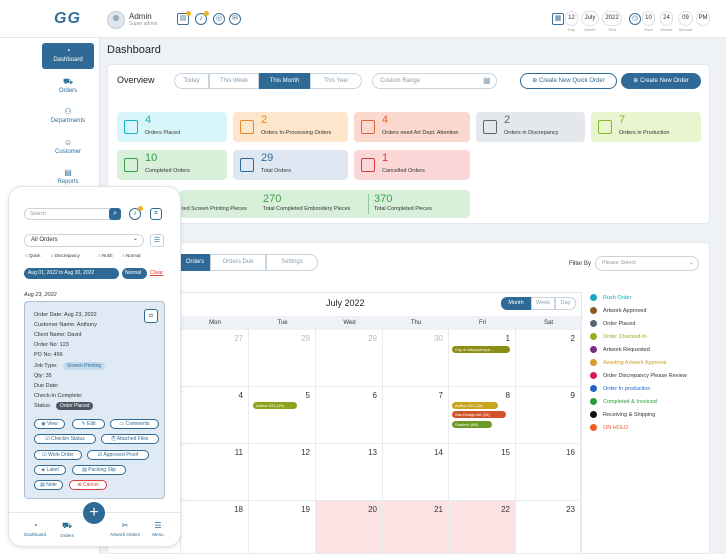  Describe the element at coordinates (475, 405) in the screenshot. I see `calendar-event: Author 222 (18)` at that location.